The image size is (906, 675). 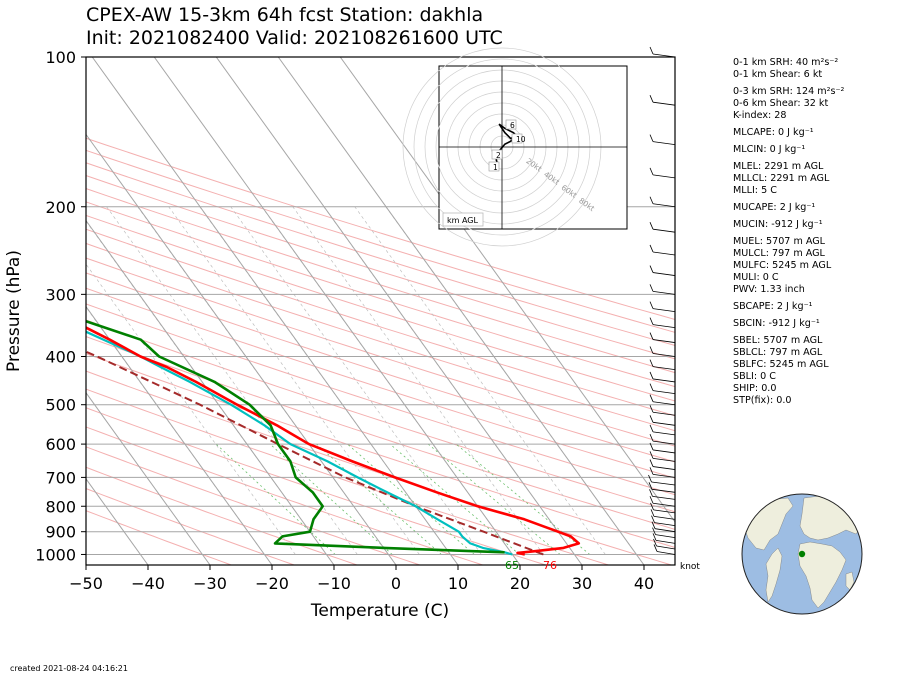 I want to click on index-line: SHIP: 0.0, so click(x=755, y=388).